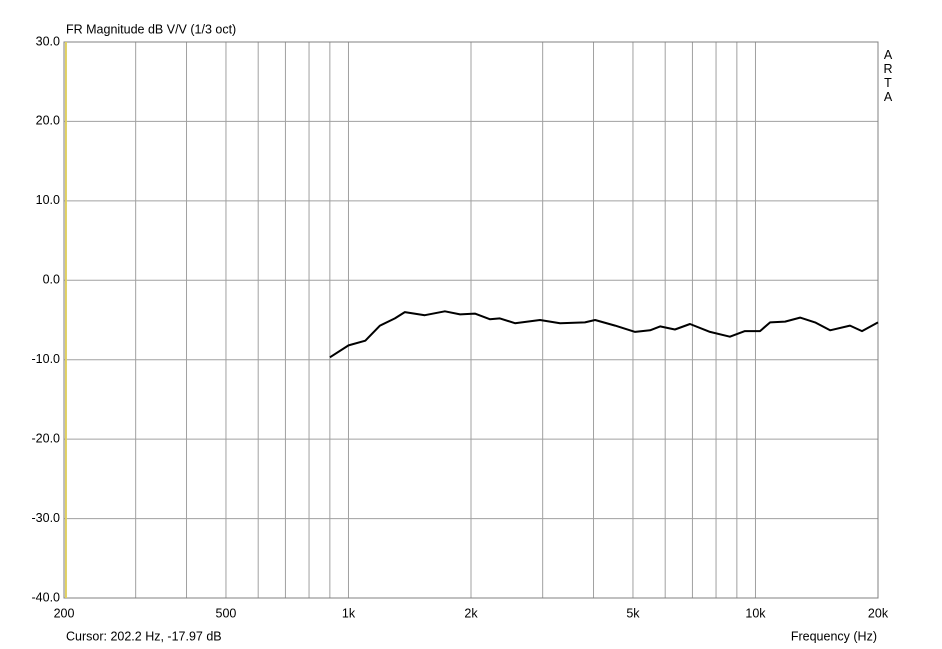  I want to click on y-tick-label: 20.0, so click(48, 121).